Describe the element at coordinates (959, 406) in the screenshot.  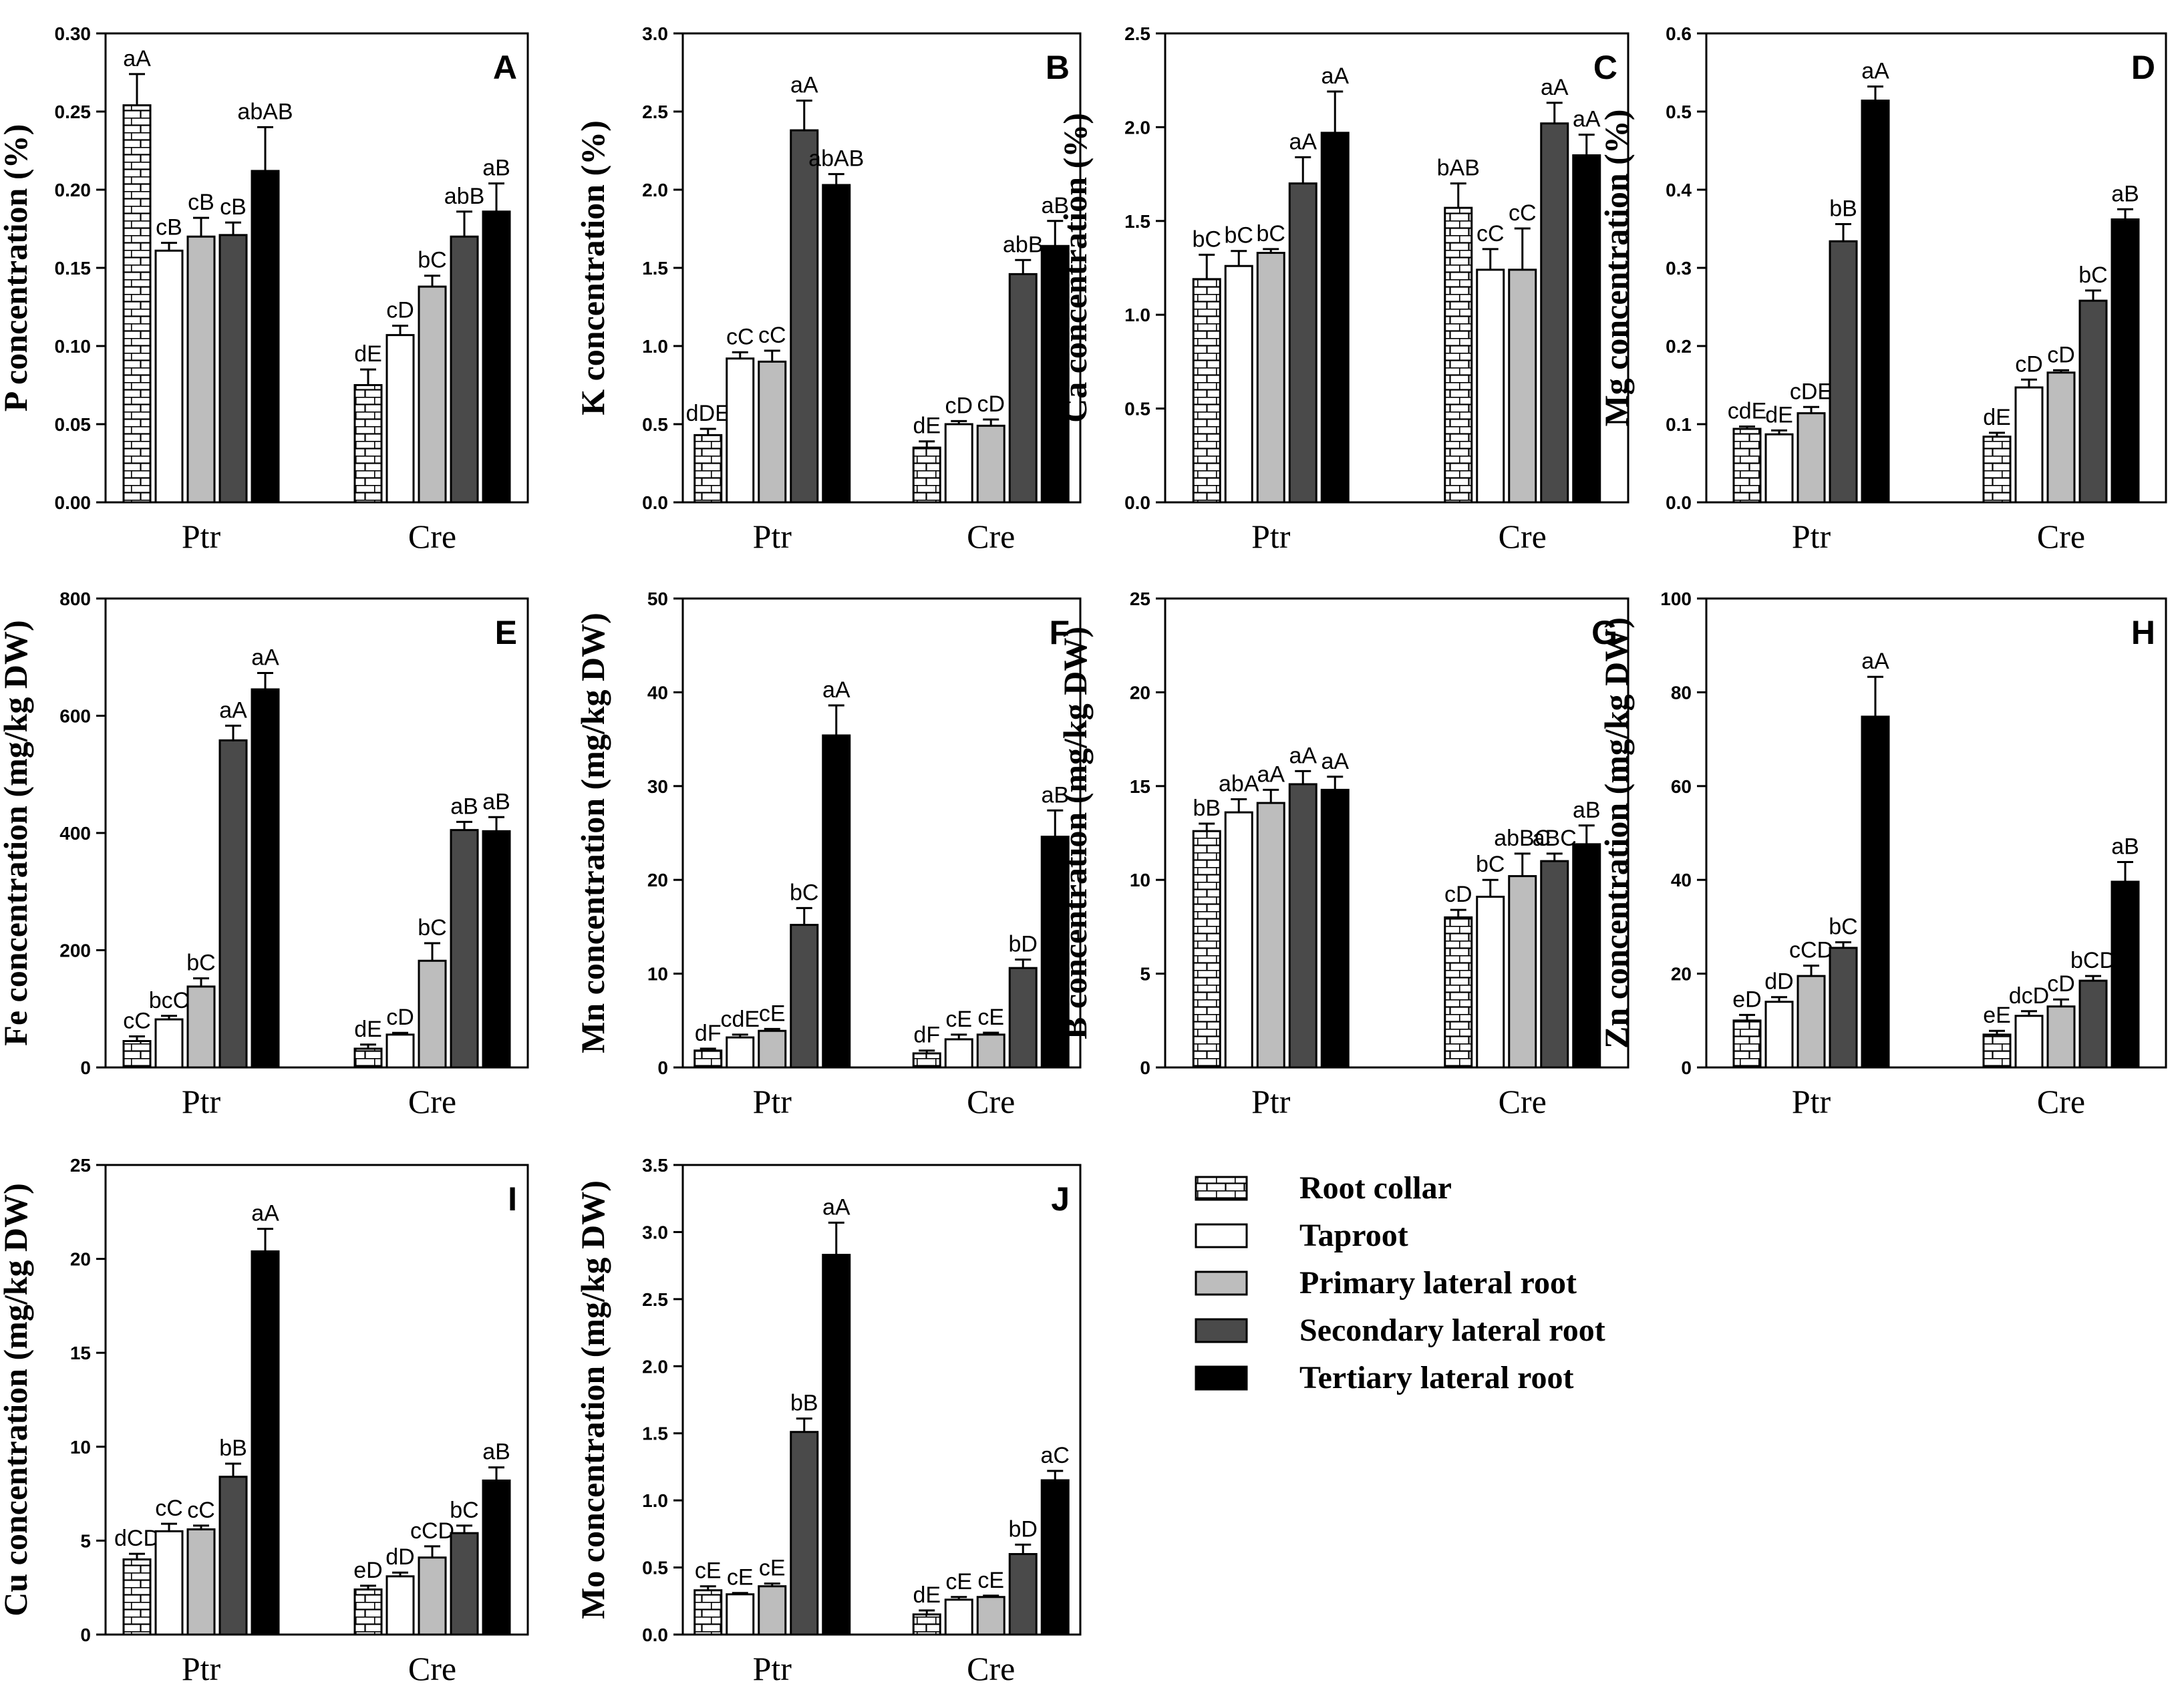
I see `significance-label: cD` at that location.